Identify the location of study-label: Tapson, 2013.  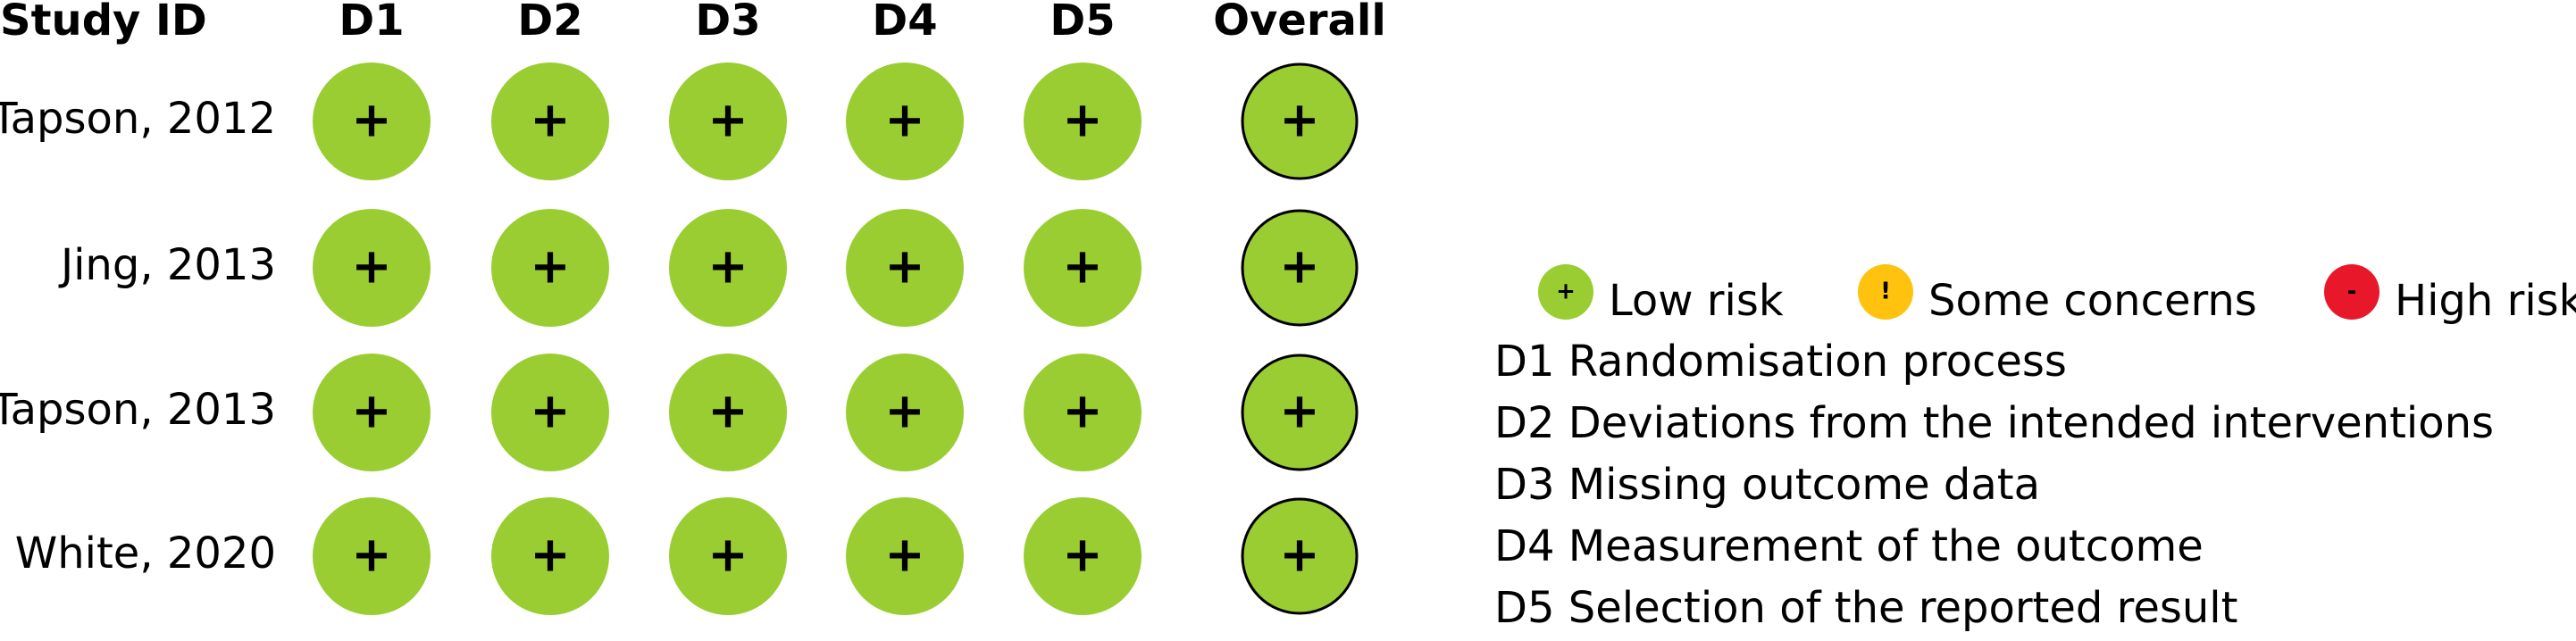
(138, 410).